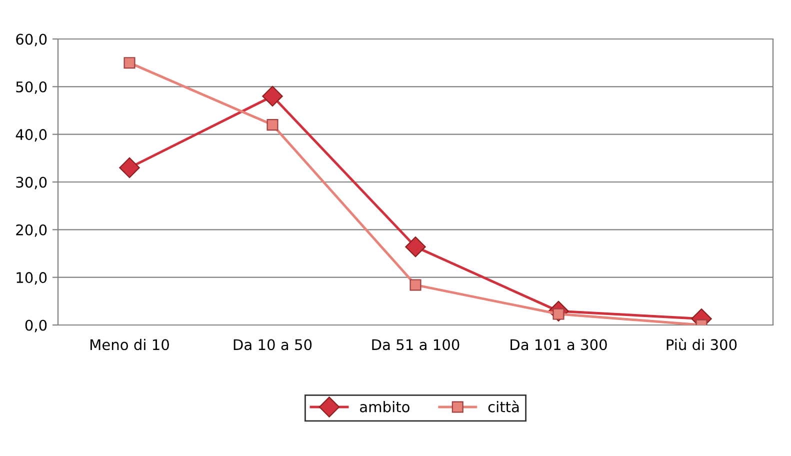 This screenshot has width=791, height=456. I want to click on y-tick-label: 50,0, so click(31, 87).